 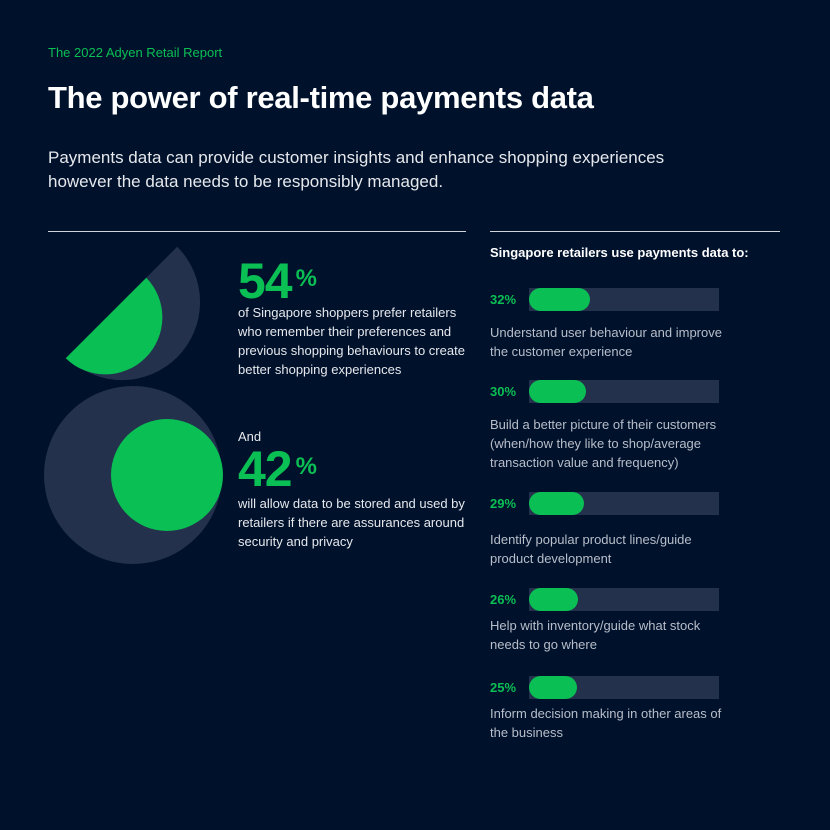 I want to click on stat2-circle, so click(x=167, y=475).